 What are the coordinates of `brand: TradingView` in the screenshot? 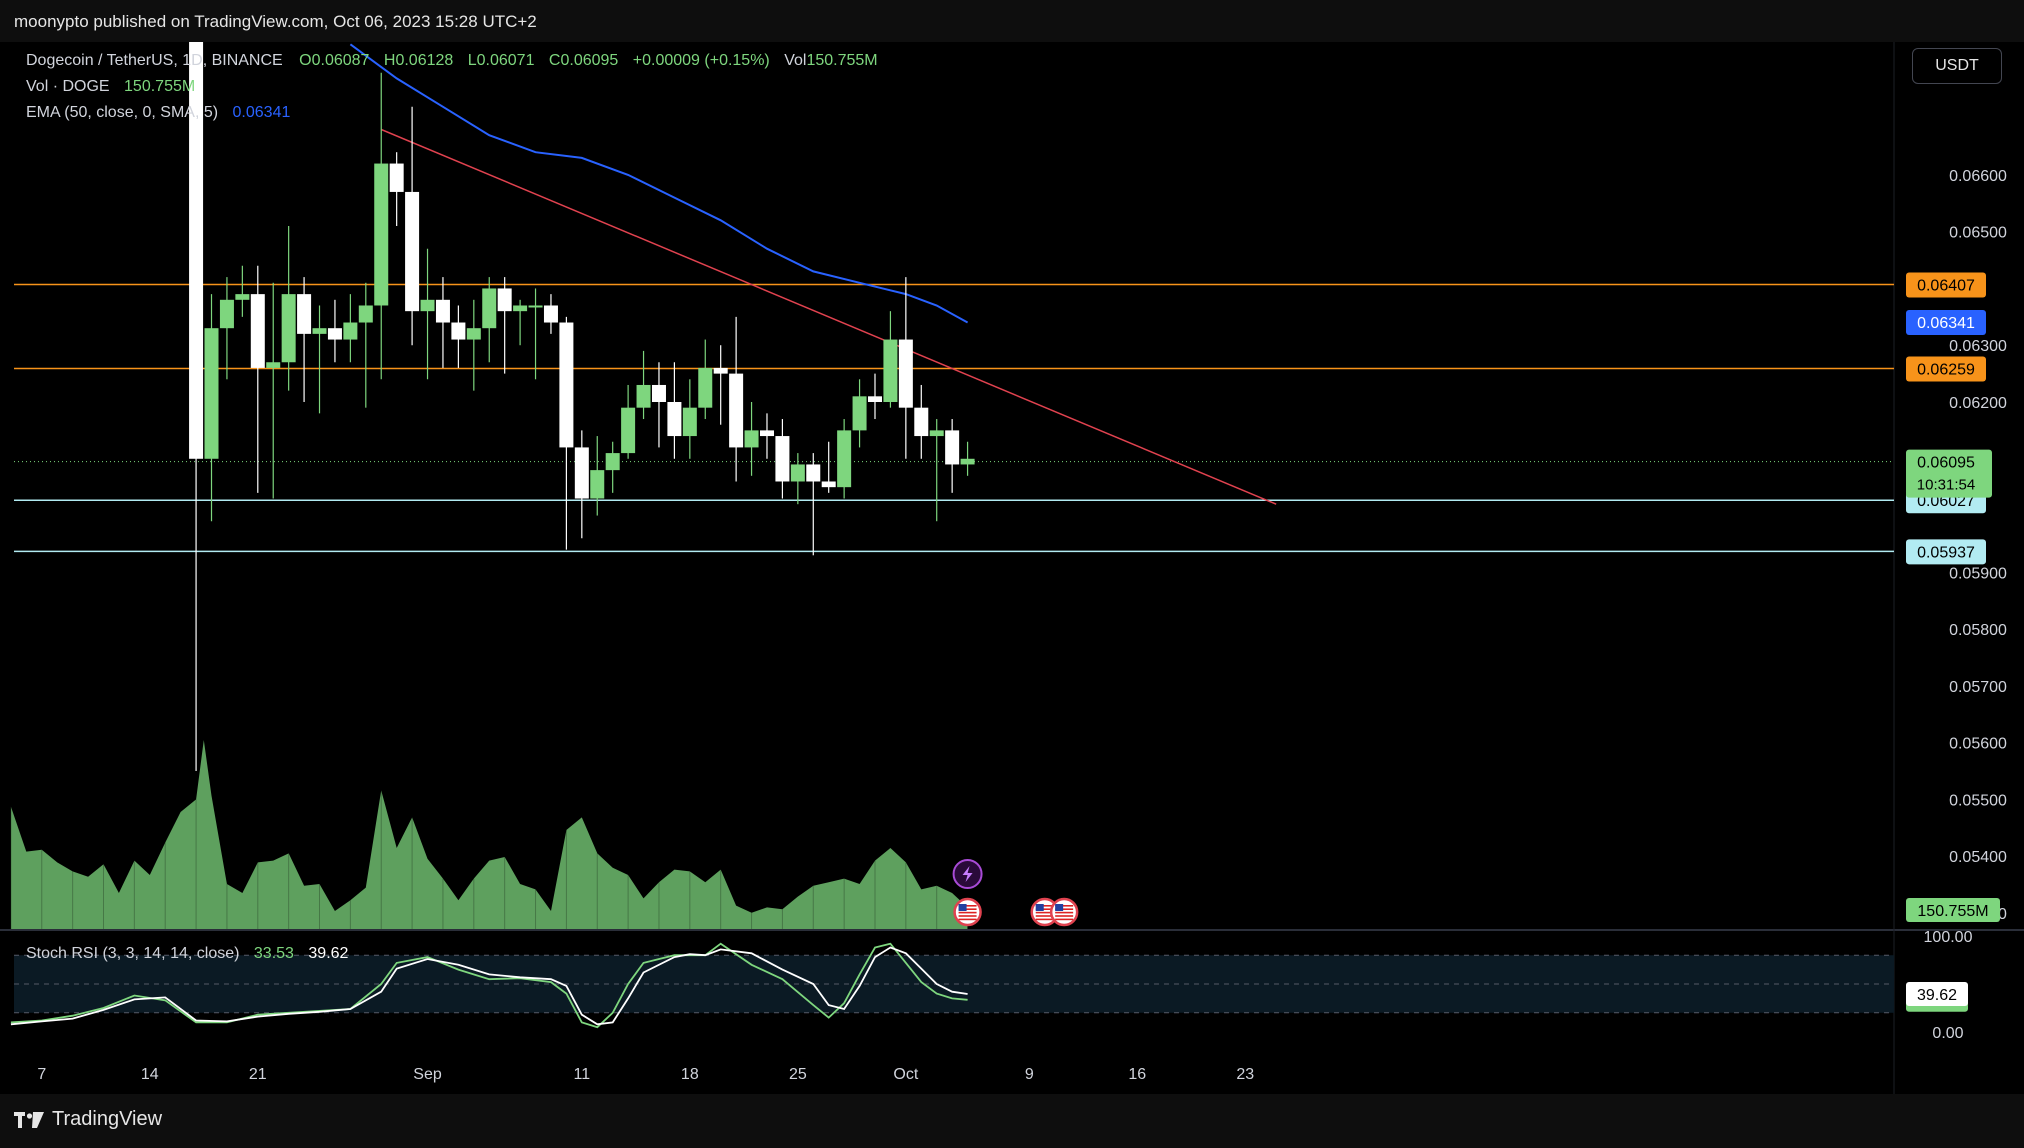 It's located at (88, 1119).